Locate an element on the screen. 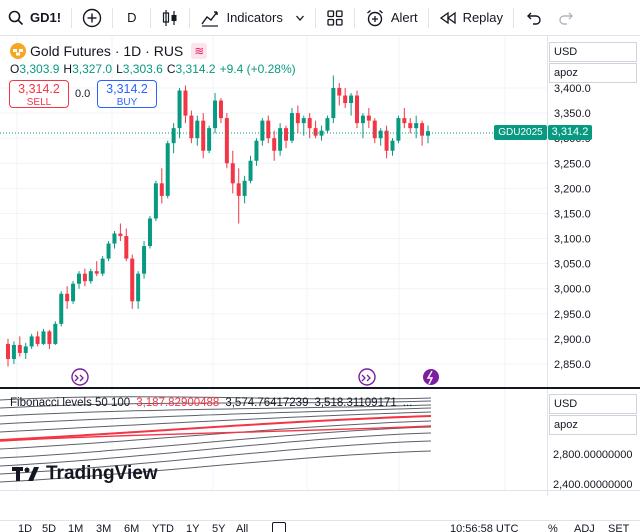 The width and height of the screenshot is (640, 532). price-tick-label: 3,100.0 is located at coordinates (572, 240).